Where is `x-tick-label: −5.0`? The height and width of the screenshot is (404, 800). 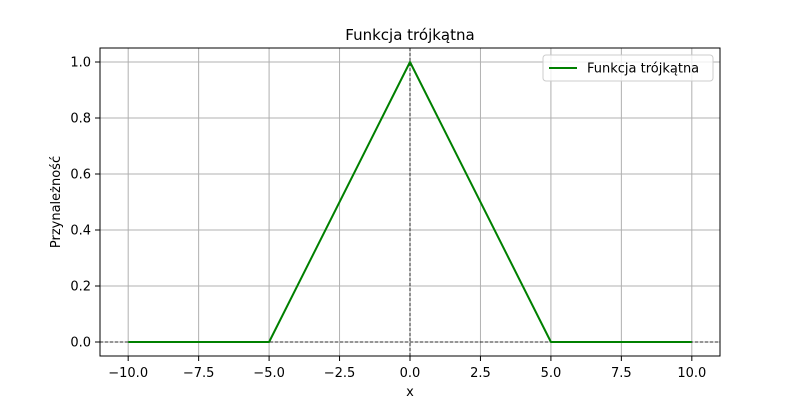
x-tick-label: −5.0 is located at coordinates (269, 373).